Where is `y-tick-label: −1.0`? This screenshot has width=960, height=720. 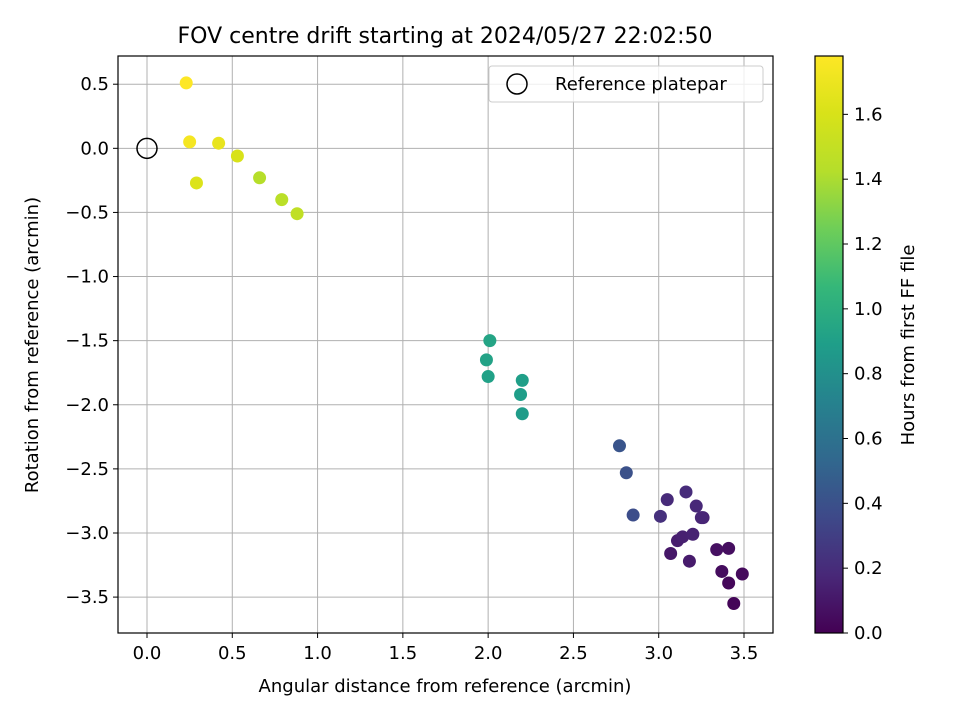 y-tick-label: −1.0 is located at coordinates (87, 277).